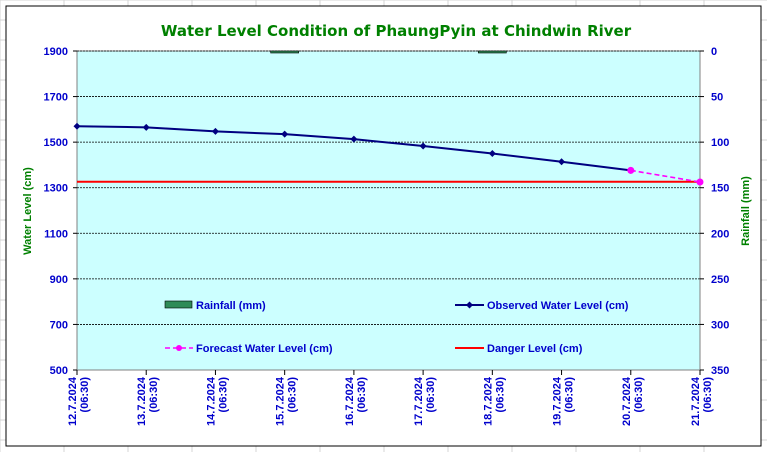 The width and height of the screenshot is (767, 452). What do you see at coordinates (627, 401) in the screenshot?
I see `x-tick-date: 20.7.2024` at bounding box center [627, 401].